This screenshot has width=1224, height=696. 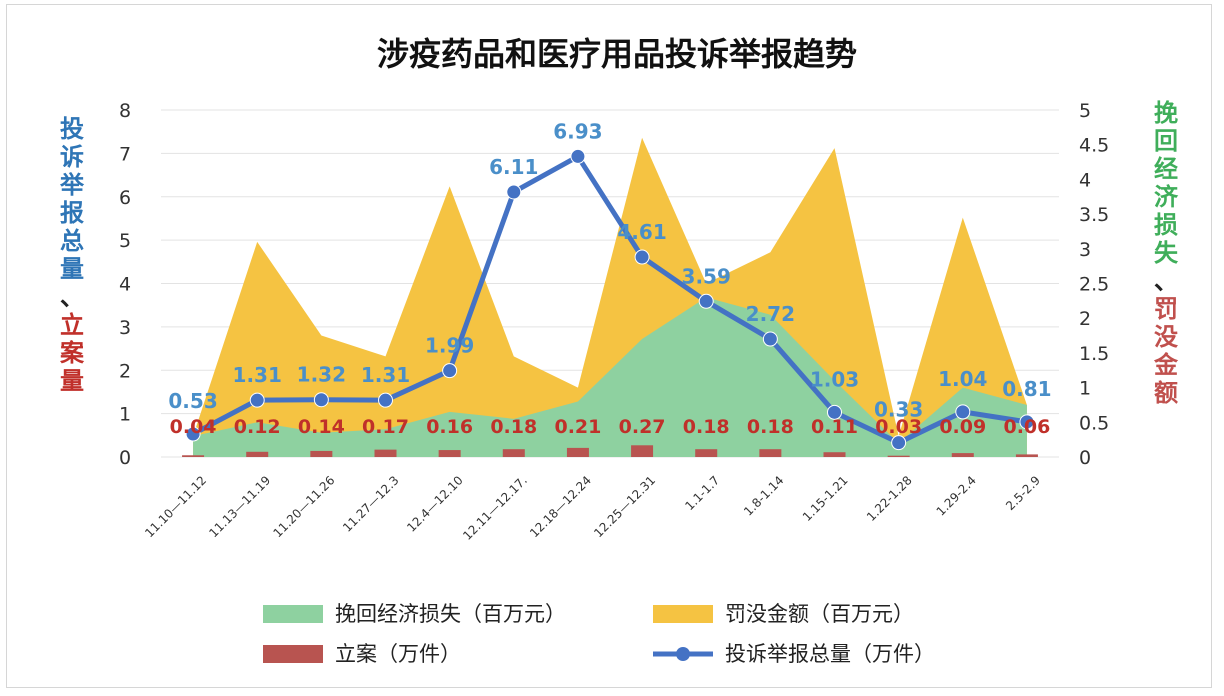 I want to click on chart-title: 涉疫药品和医疗用品投诉举报趋势, so click(x=617, y=54).